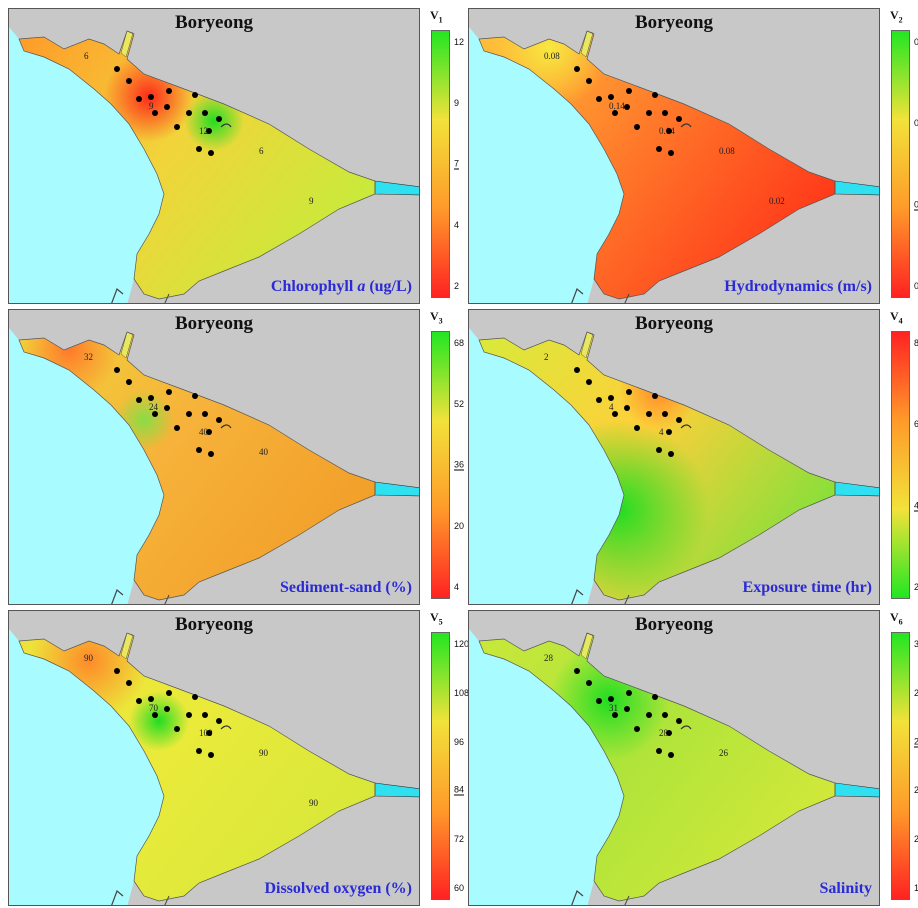  Describe the element at coordinates (459, 888) in the screenshot. I see `colorbar-tick: 60` at that location.